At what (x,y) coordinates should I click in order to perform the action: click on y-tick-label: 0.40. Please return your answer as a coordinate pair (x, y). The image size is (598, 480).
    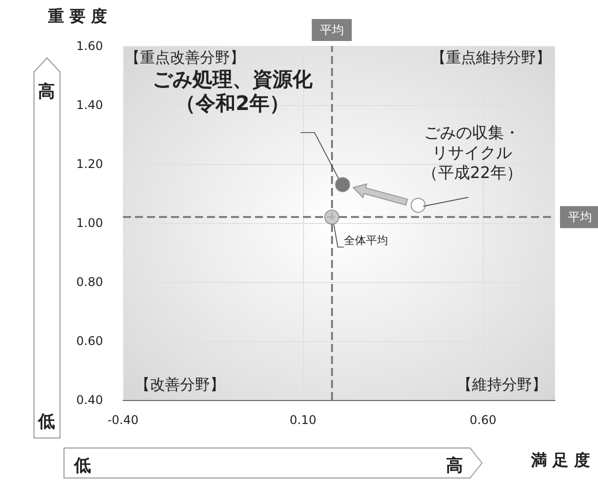
    Looking at the image, I should click on (89, 400).